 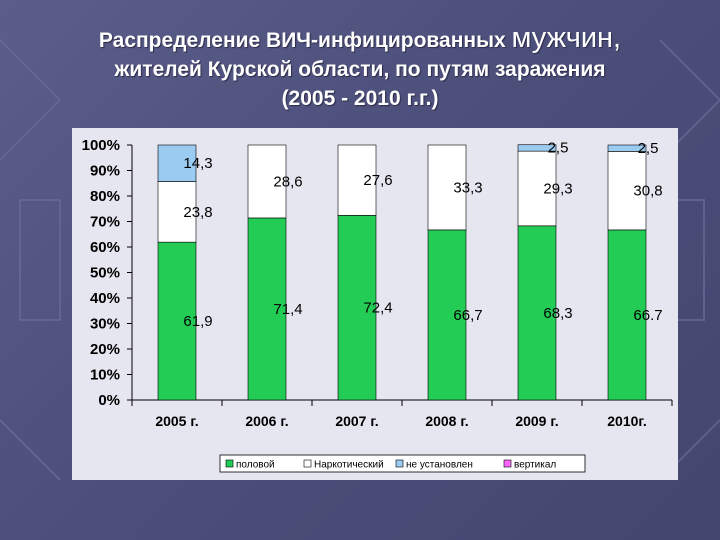 What do you see at coordinates (467, 187) in the screenshot?
I see `data-label: 33,3` at bounding box center [467, 187].